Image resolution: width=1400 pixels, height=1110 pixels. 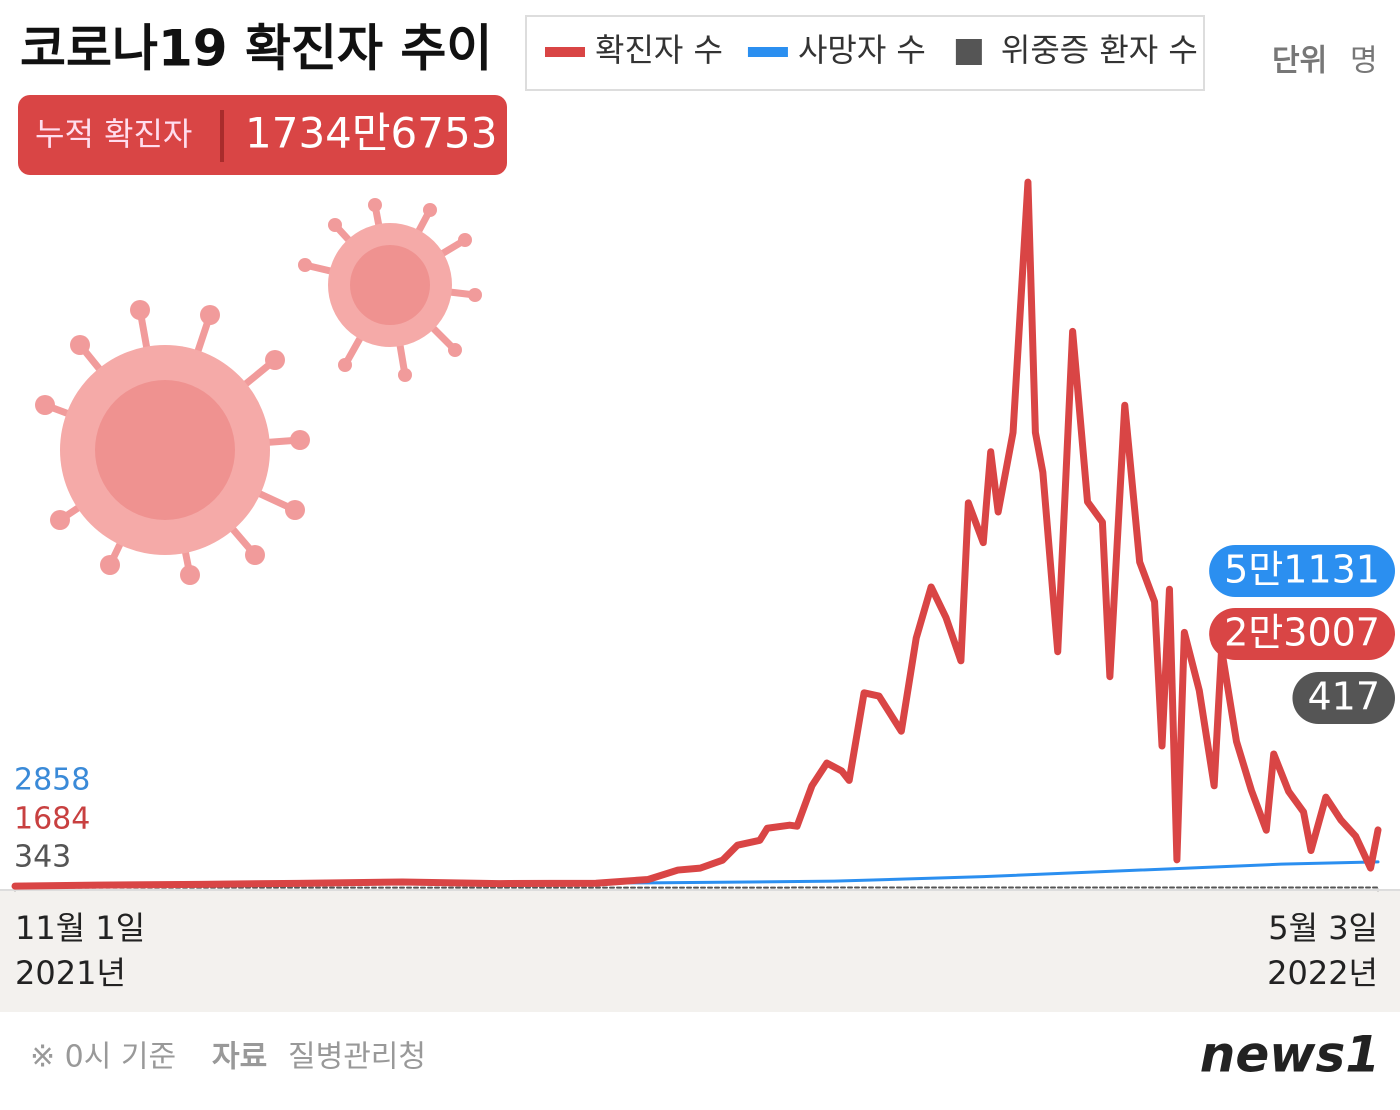 I want to click on start-label: 1684, so click(x=52, y=819).